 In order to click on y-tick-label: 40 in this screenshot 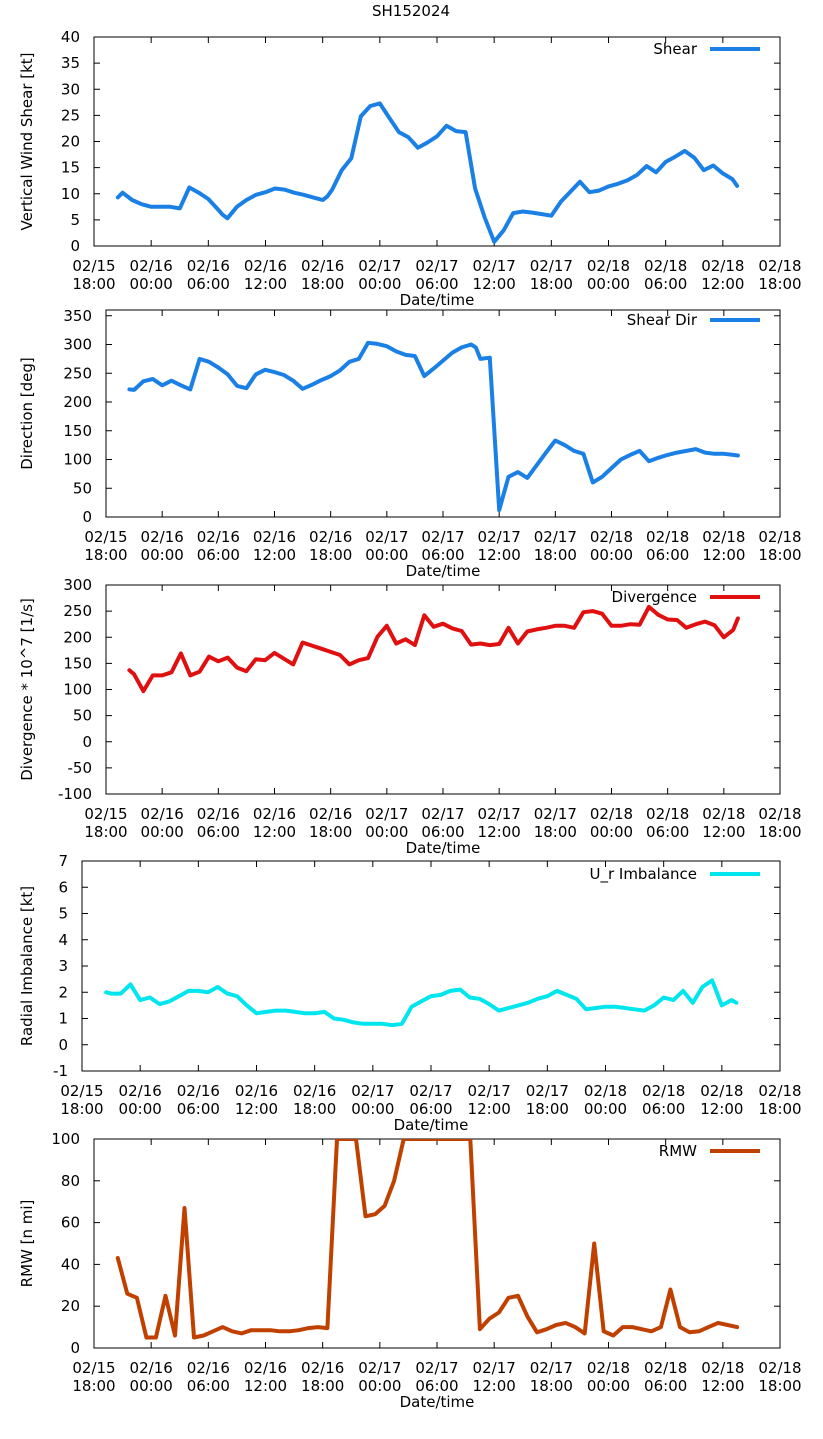, I will do `click(70, 1264)`.